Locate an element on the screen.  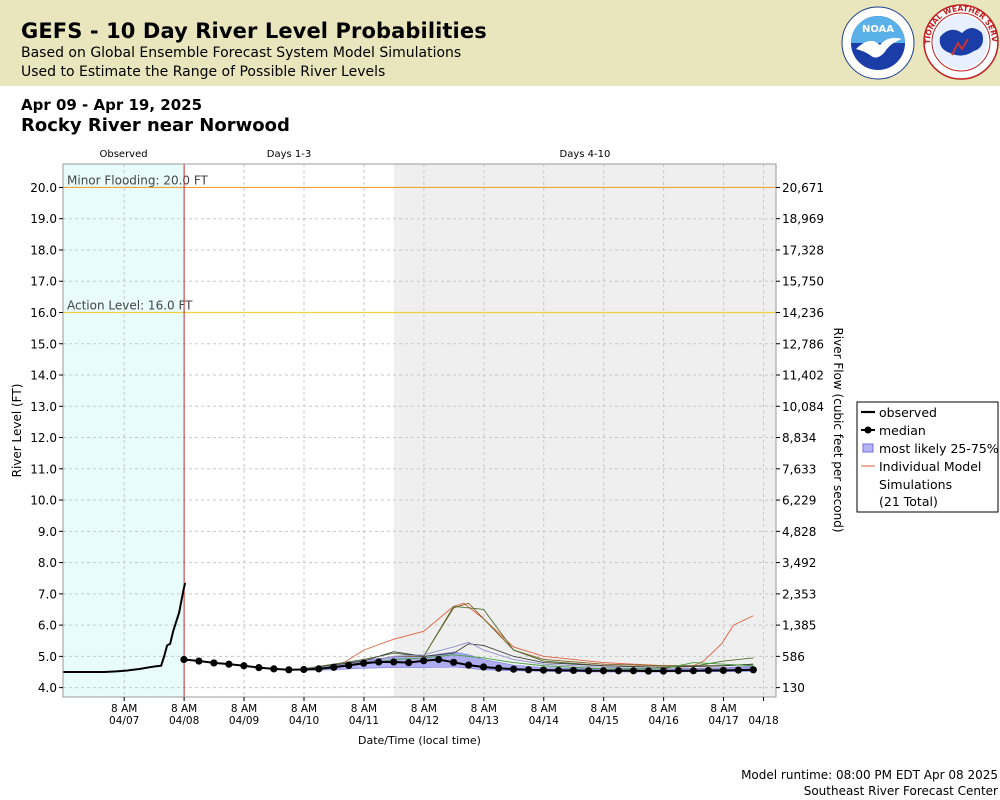
y2-tick-label-0: 130 is located at coordinates (793, 688).